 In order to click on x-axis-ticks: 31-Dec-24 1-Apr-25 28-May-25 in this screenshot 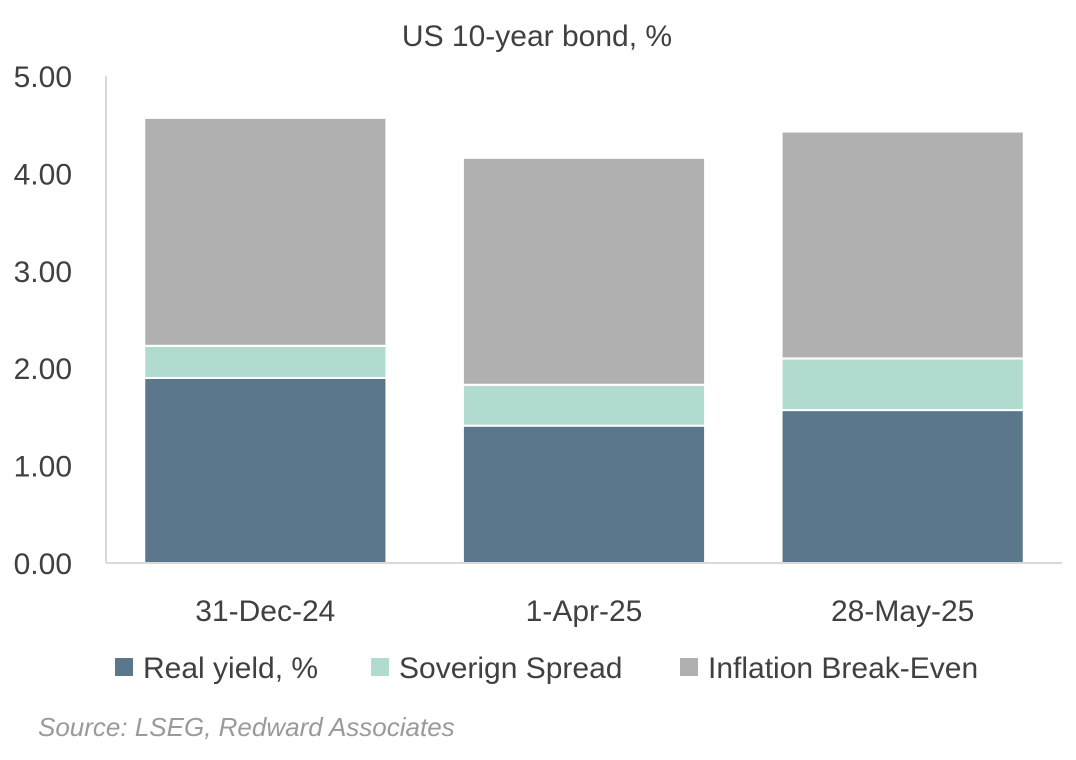, I will do `click(584, 611)`.